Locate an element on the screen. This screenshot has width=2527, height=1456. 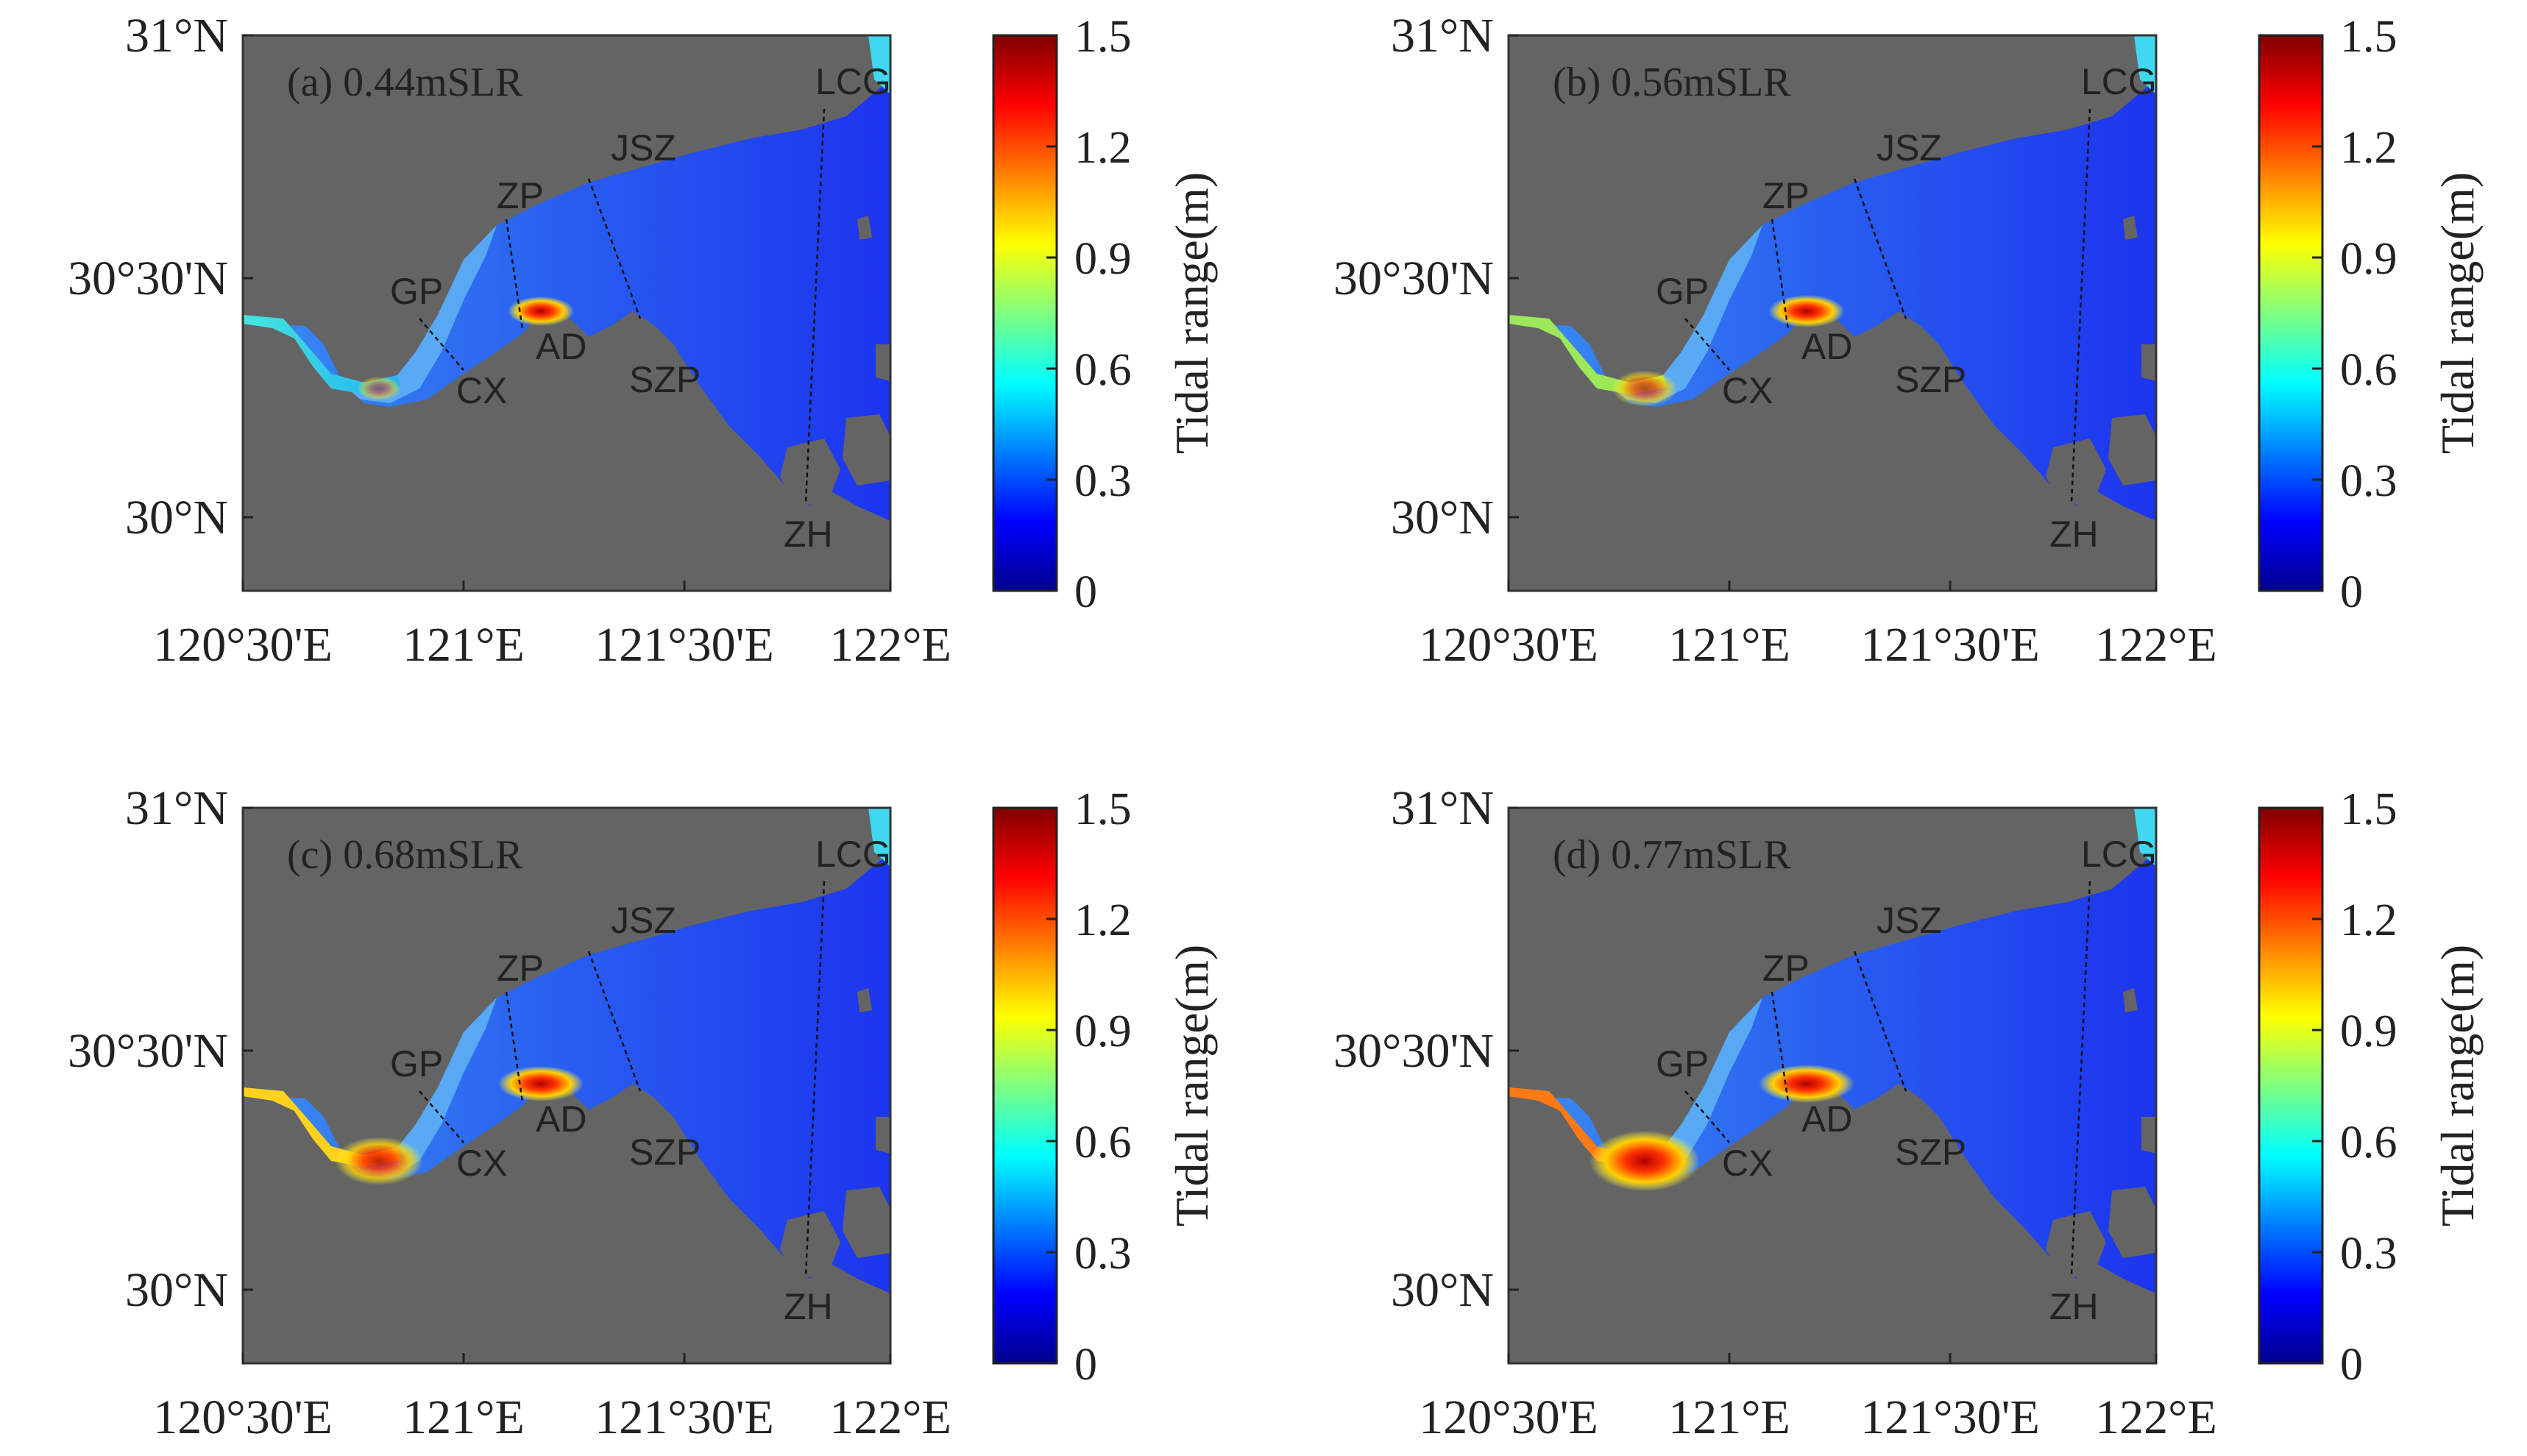
map-area-d: LCG JSZ ZP GP AD SZP CX ZH is located at coordinates (1833, 1086).